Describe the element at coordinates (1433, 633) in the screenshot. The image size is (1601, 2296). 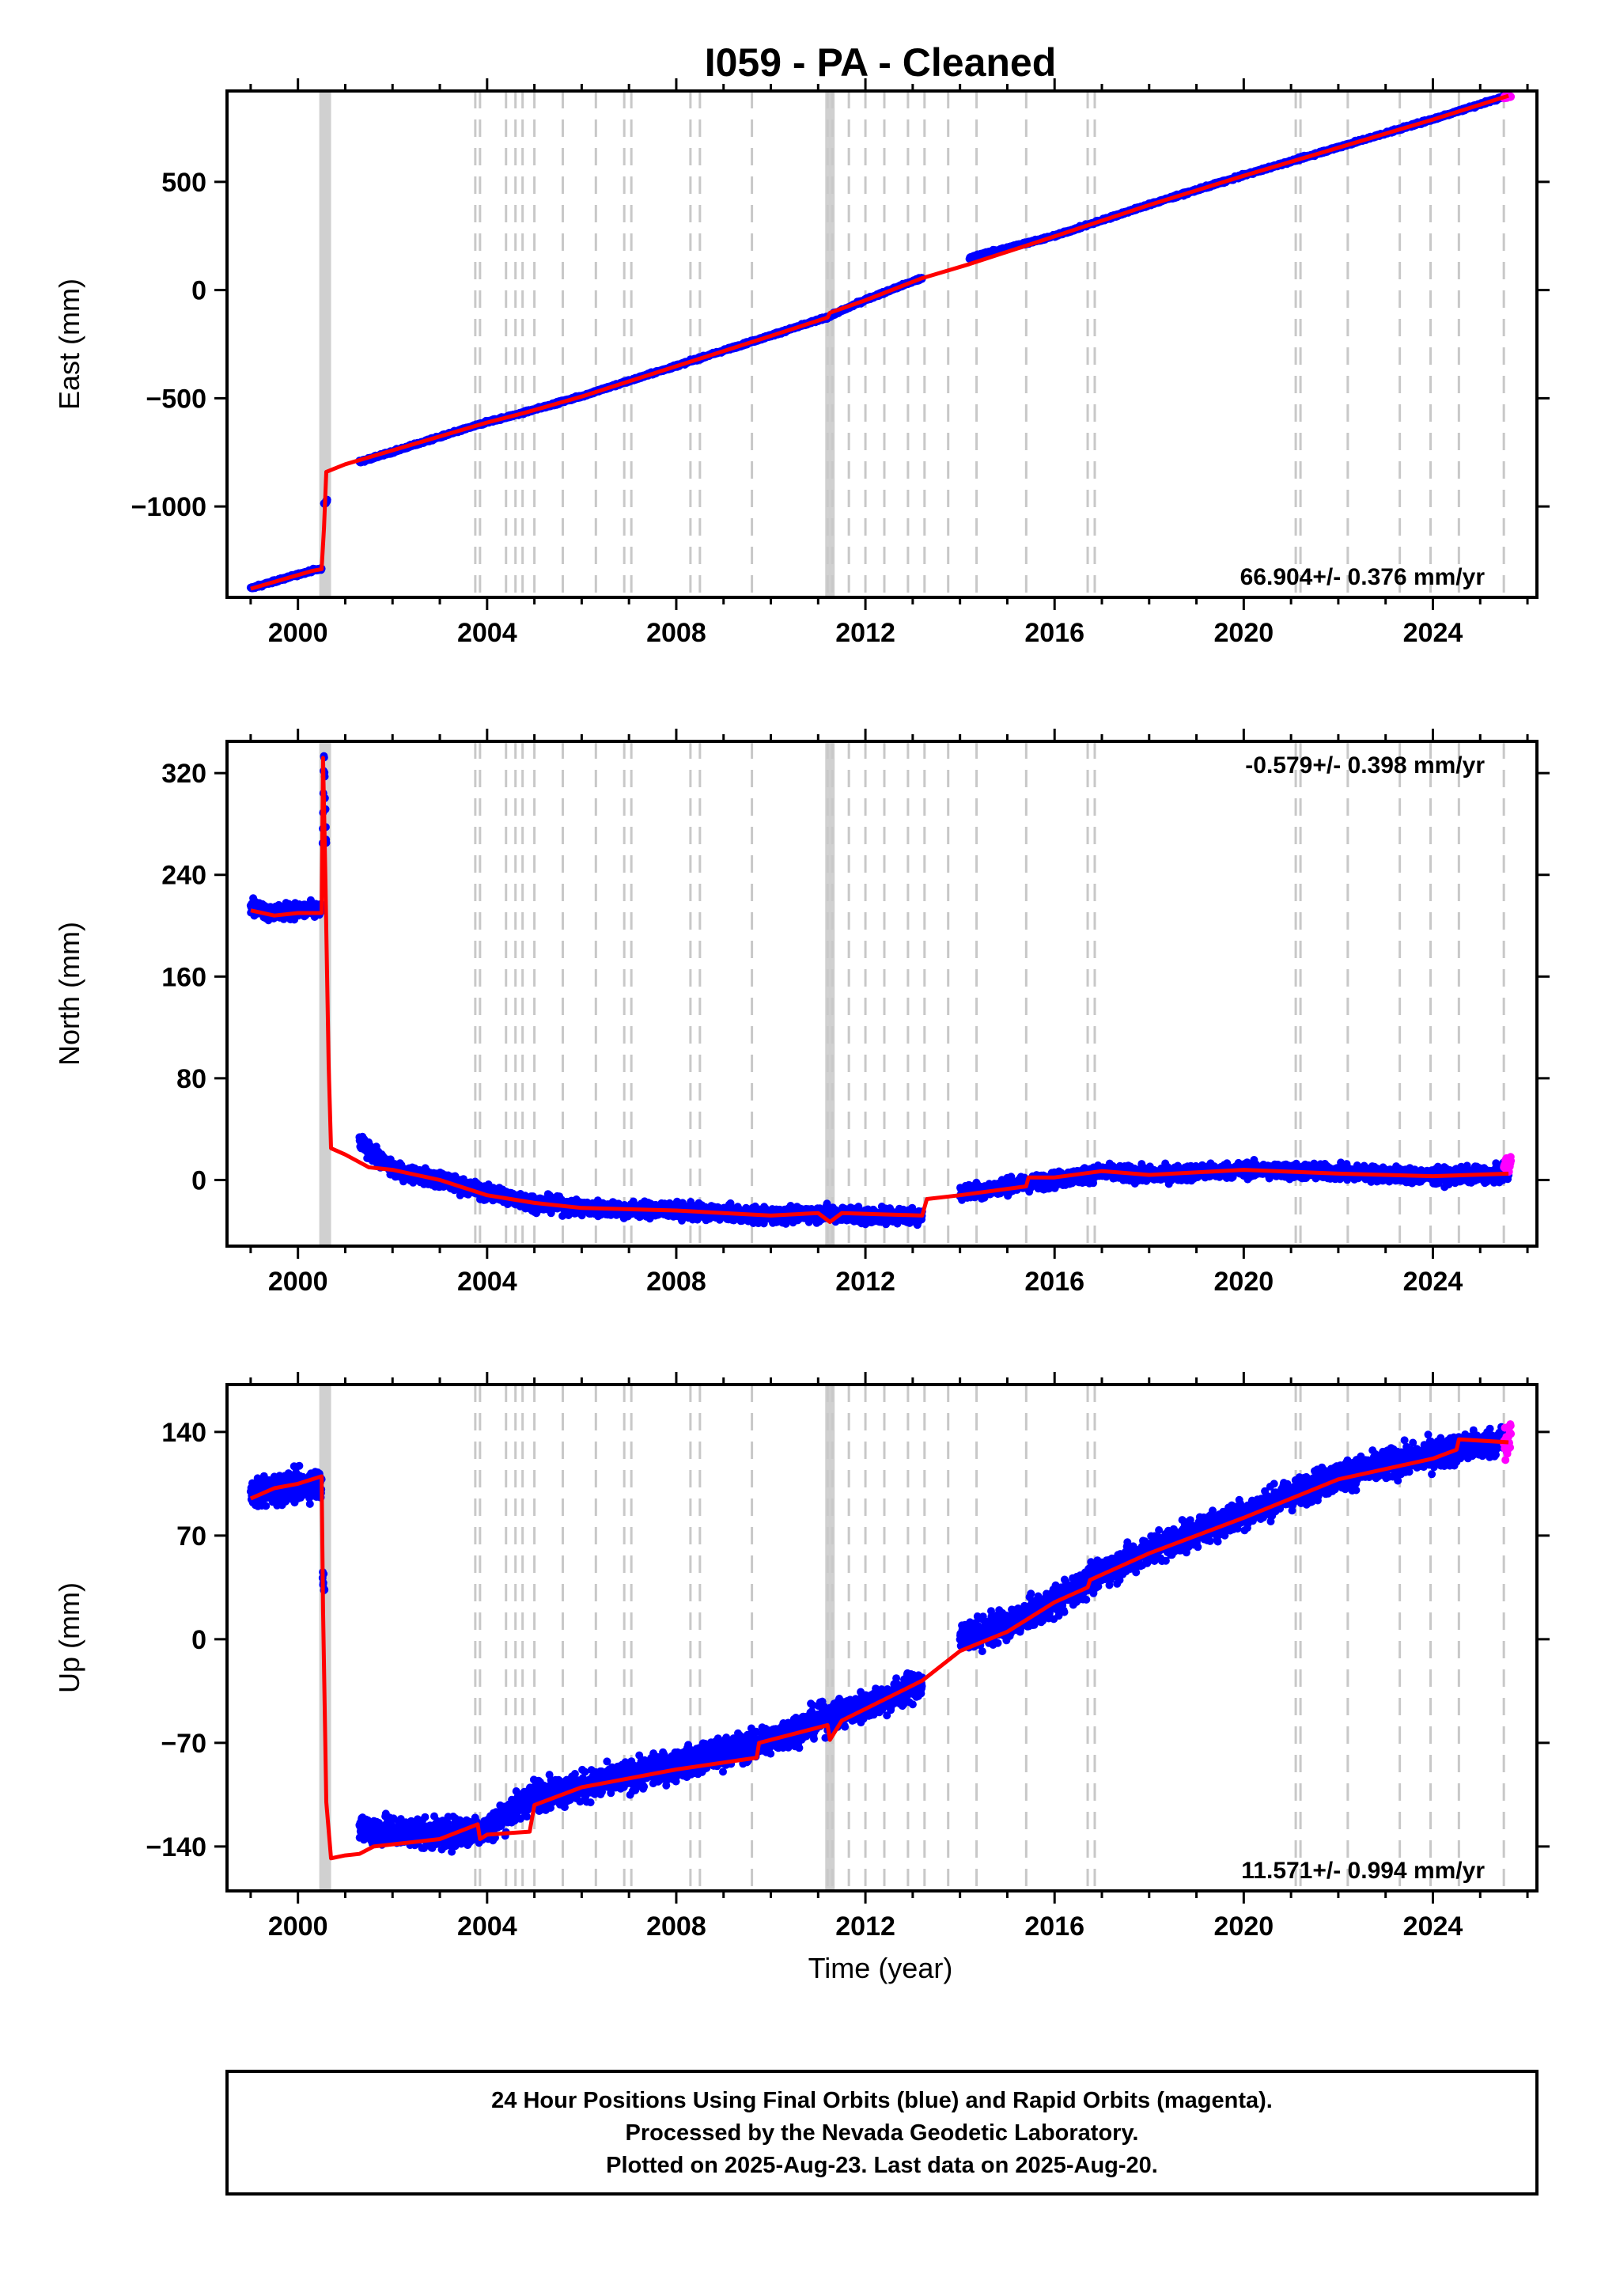
I see `x-tick-label: 2024` at that location.